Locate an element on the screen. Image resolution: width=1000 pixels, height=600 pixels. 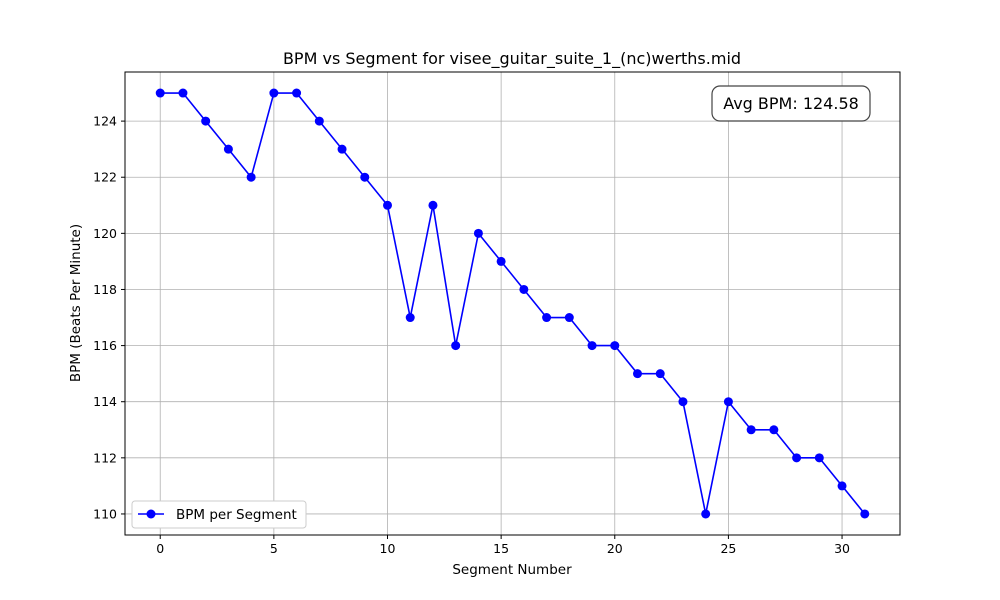
y-tick-label: 110 is located at coordinates (105, 513).